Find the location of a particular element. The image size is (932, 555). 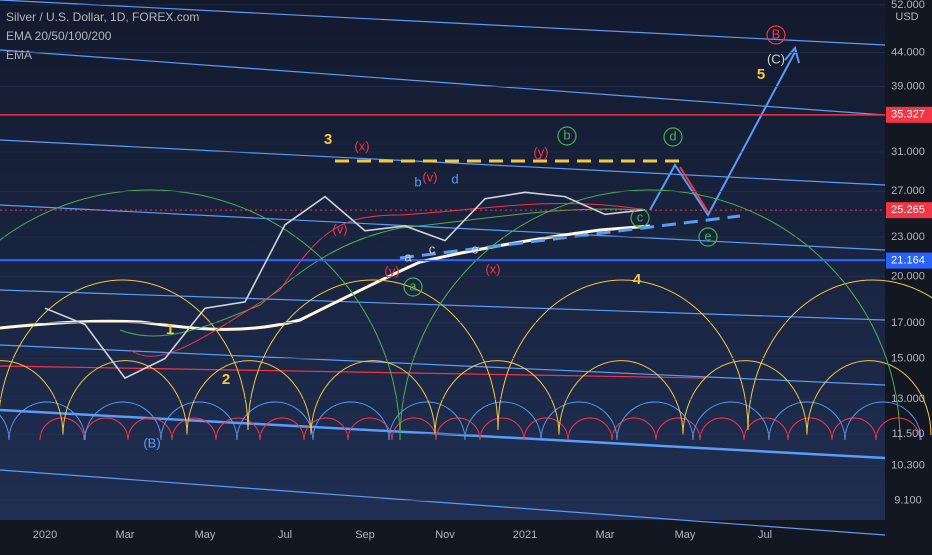

wave-label: 5 is located at coordinates (761, 74).